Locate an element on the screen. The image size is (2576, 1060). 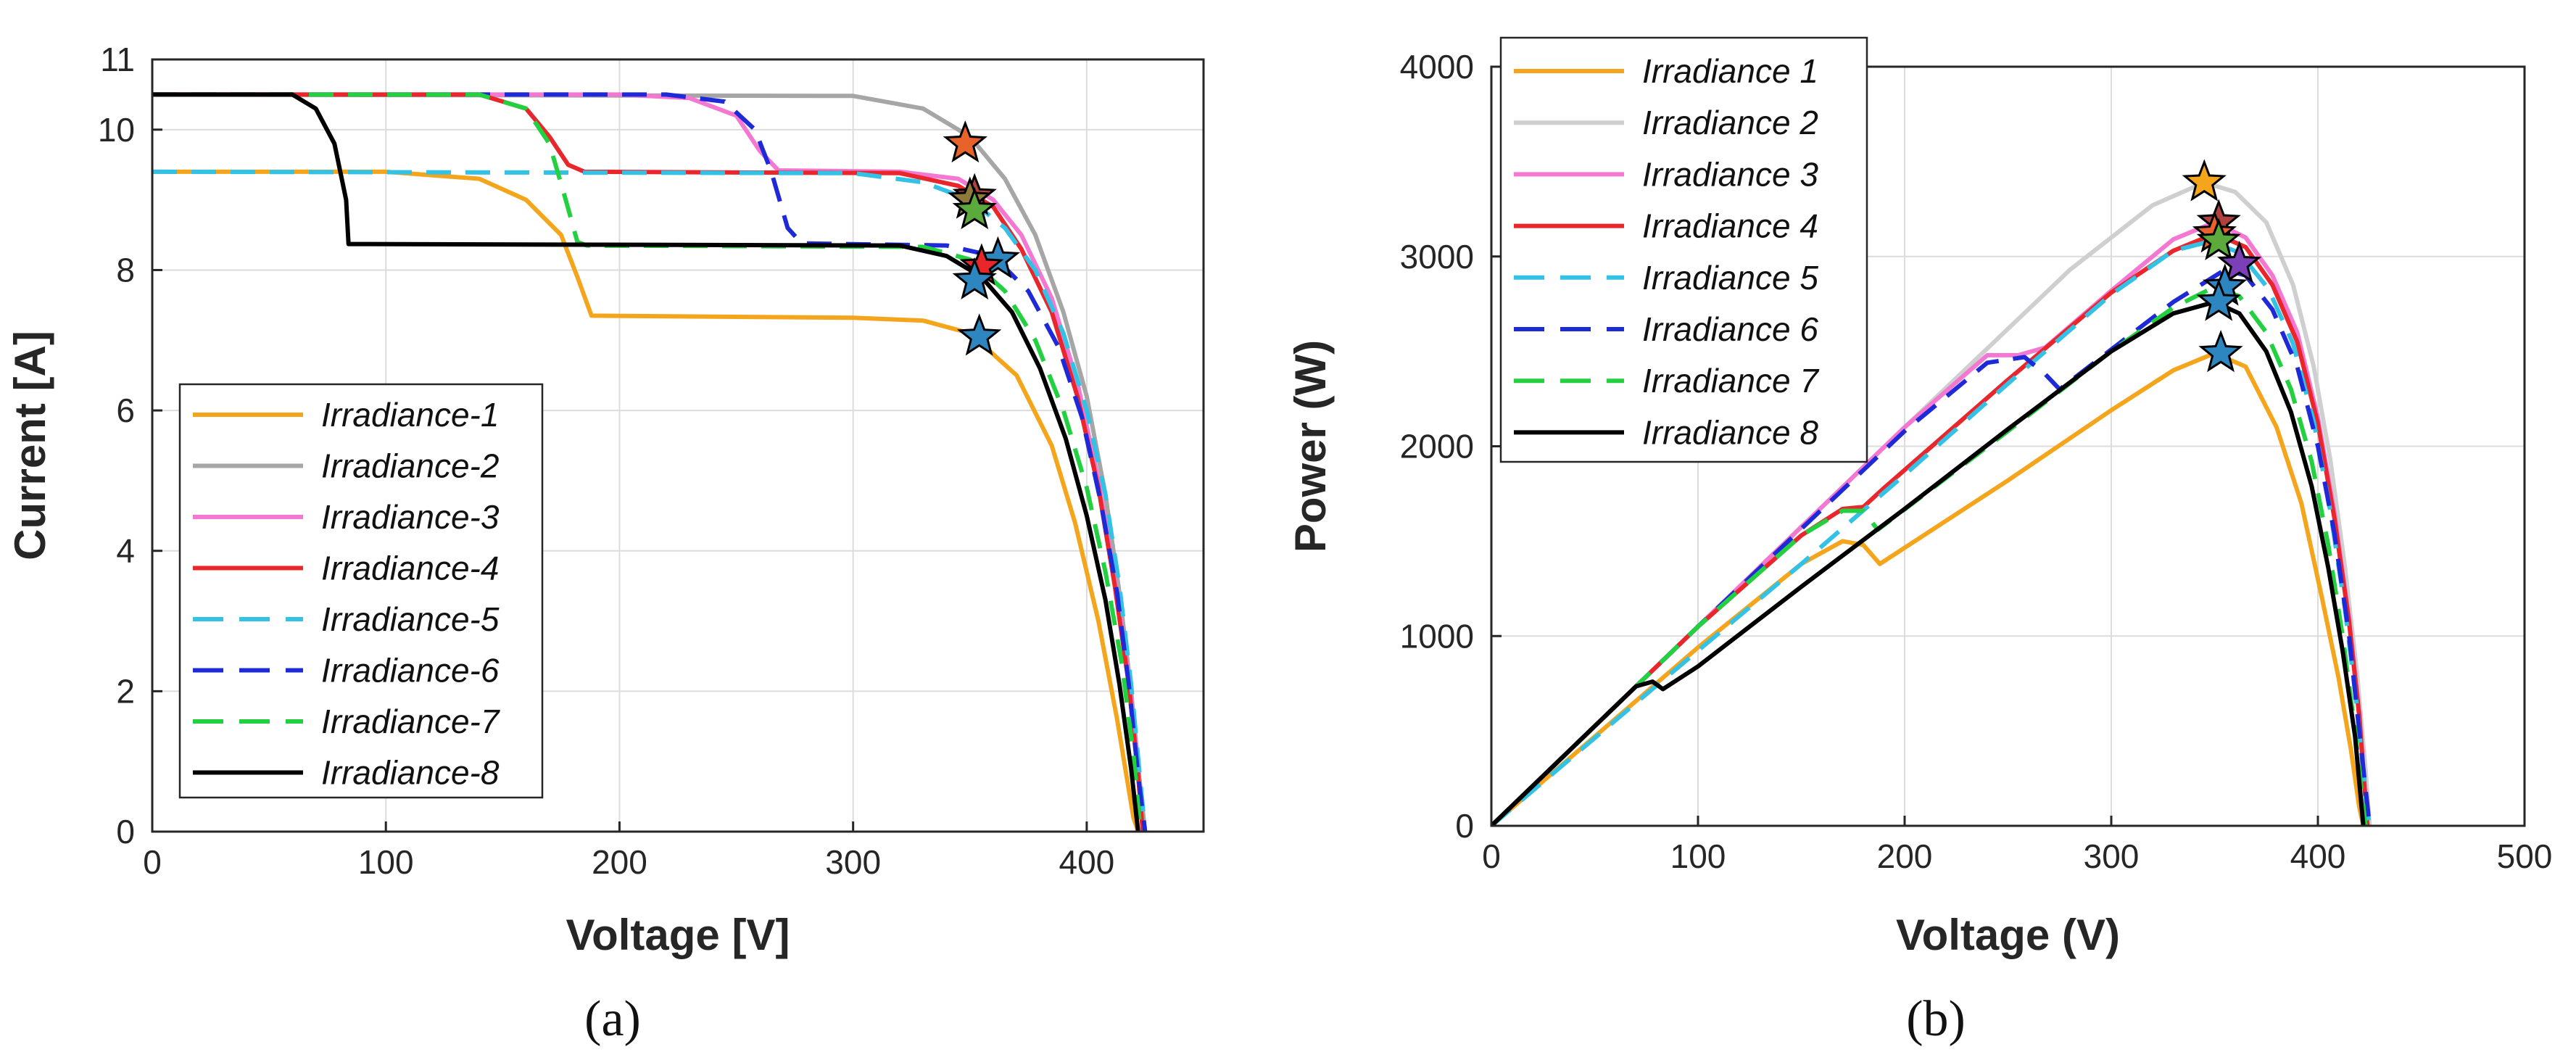
legend-label-2: Irradiance 2 is located at coordinates (1730, 122).